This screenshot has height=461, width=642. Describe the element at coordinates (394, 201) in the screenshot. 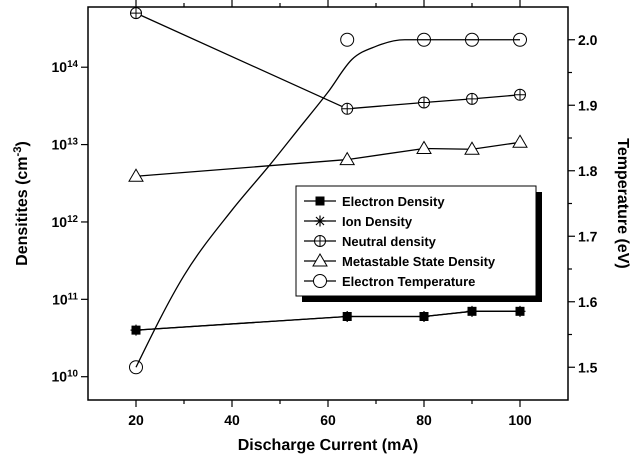

I see `legend-label: Electron Density` at that location.